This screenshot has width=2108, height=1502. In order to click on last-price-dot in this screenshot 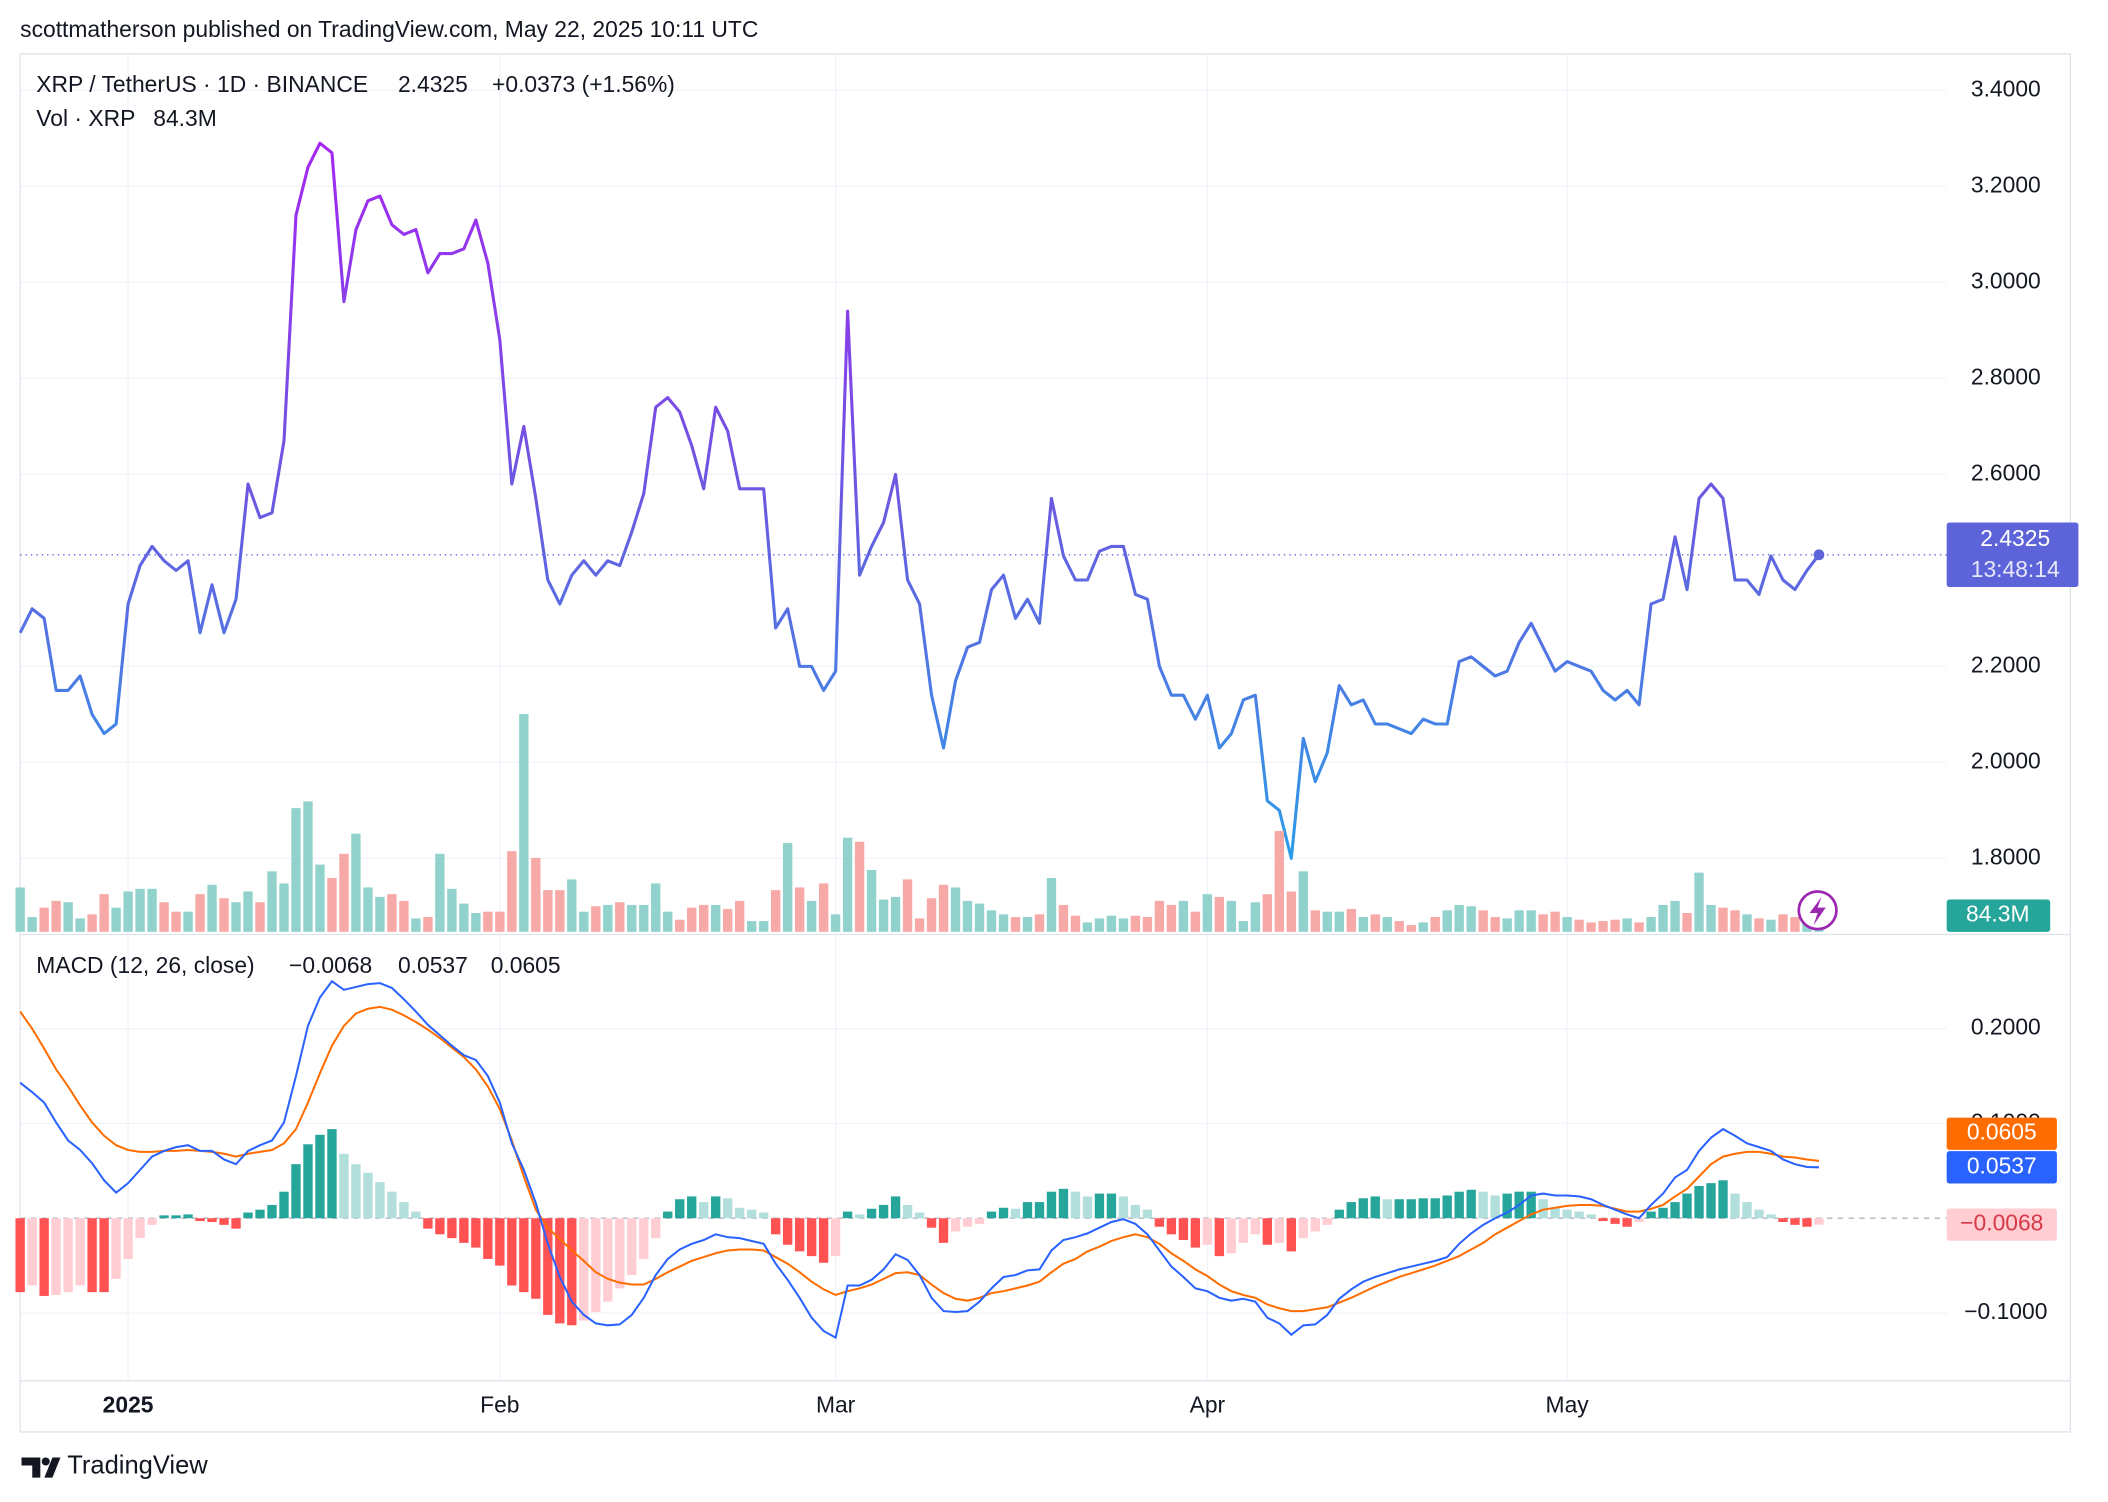, I will do `click(1819, 555)`.